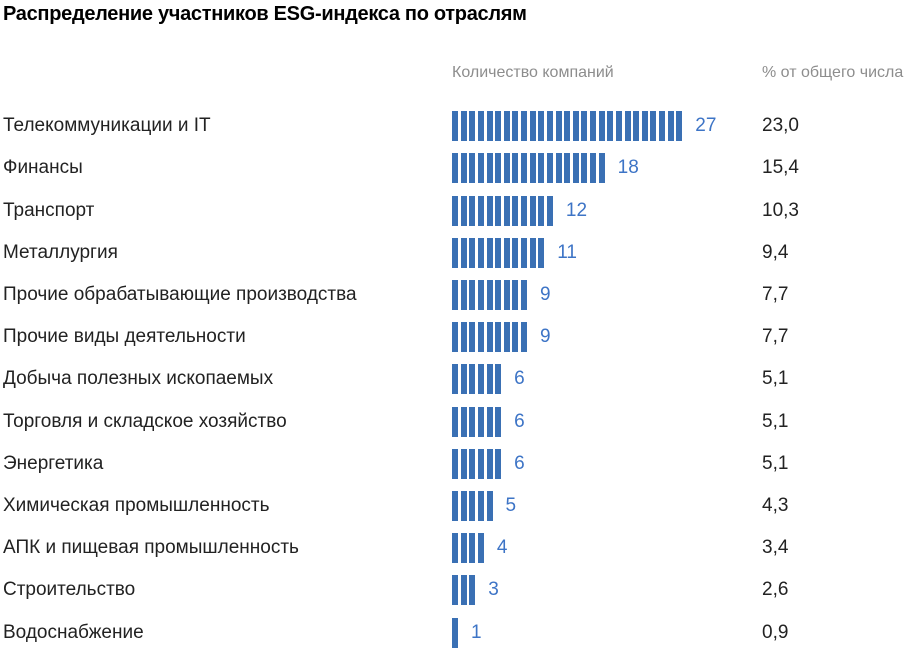 Image resolution: width=916 pixels, height=654 pixels. I want to click on row-label: Телекоммуникации и IT, so click(107, 126).